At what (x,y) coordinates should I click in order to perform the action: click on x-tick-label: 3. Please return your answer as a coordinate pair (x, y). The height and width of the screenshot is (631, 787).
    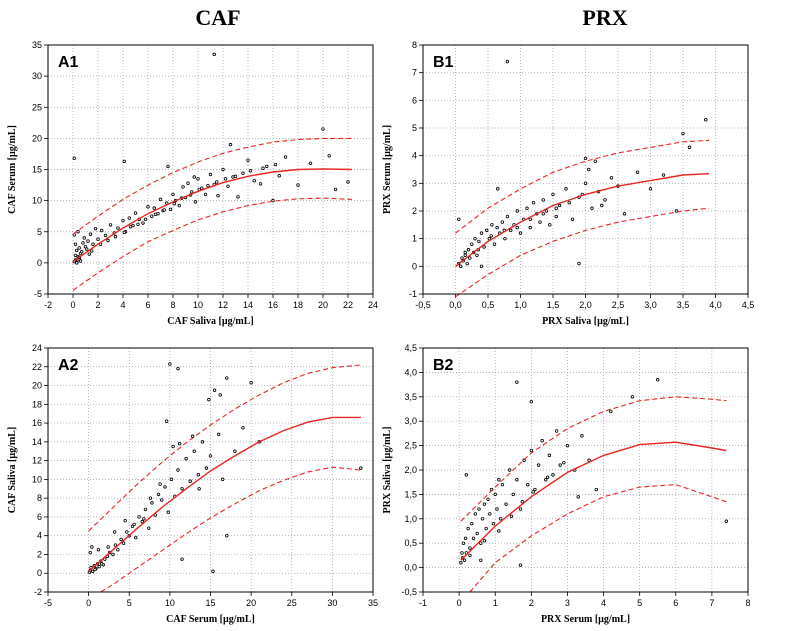
    Looking at the image, I should click on (567, 603).